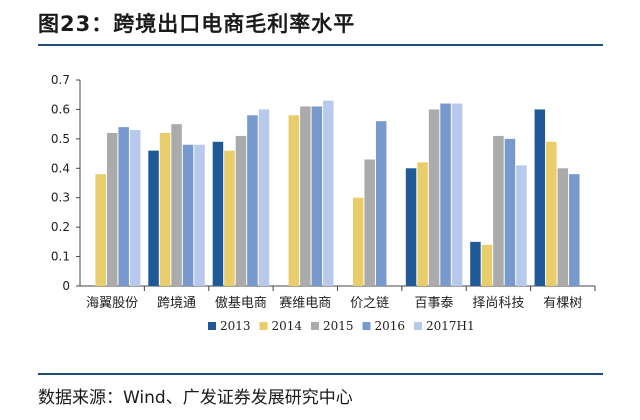  I want to click on y-tick-label: 0.2, so click(60, 227).